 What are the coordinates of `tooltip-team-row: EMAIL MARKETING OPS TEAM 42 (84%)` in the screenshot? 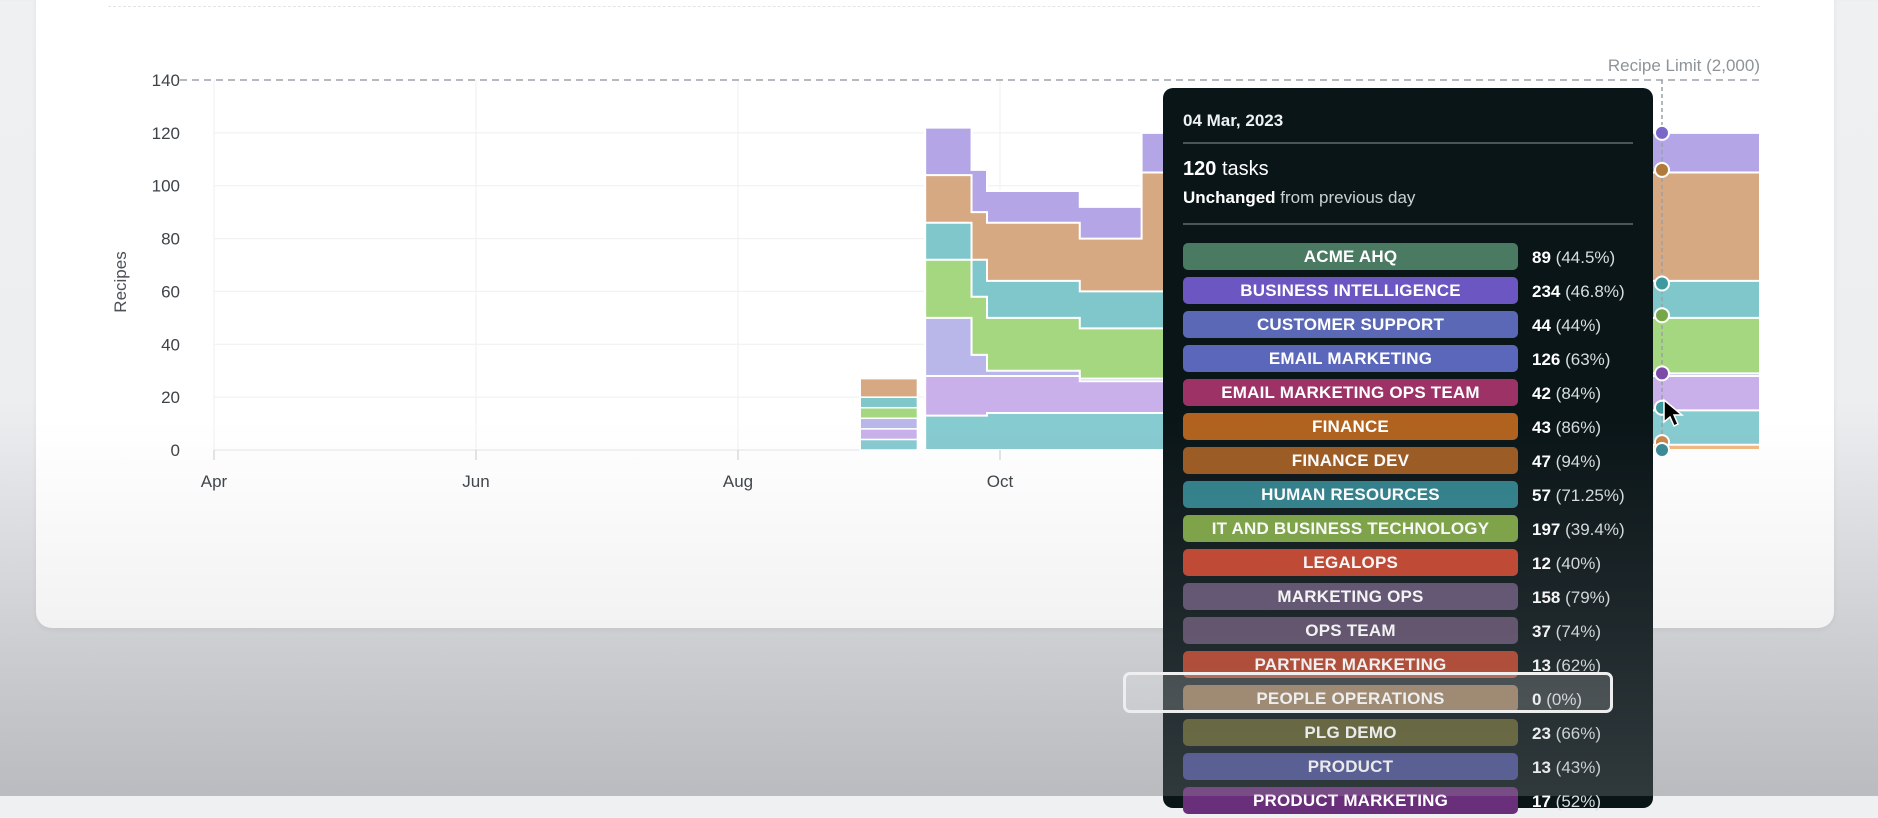 It's located at (1413, 393).